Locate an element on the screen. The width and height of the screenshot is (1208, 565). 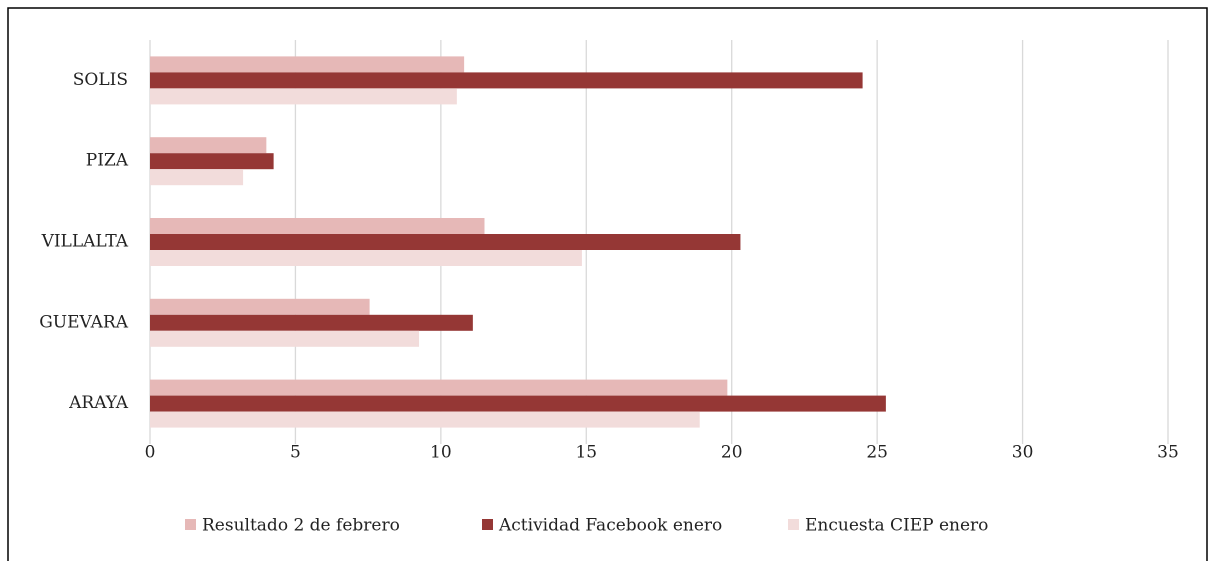
x-tick-label: 0 is located at coordinates (150, 453).